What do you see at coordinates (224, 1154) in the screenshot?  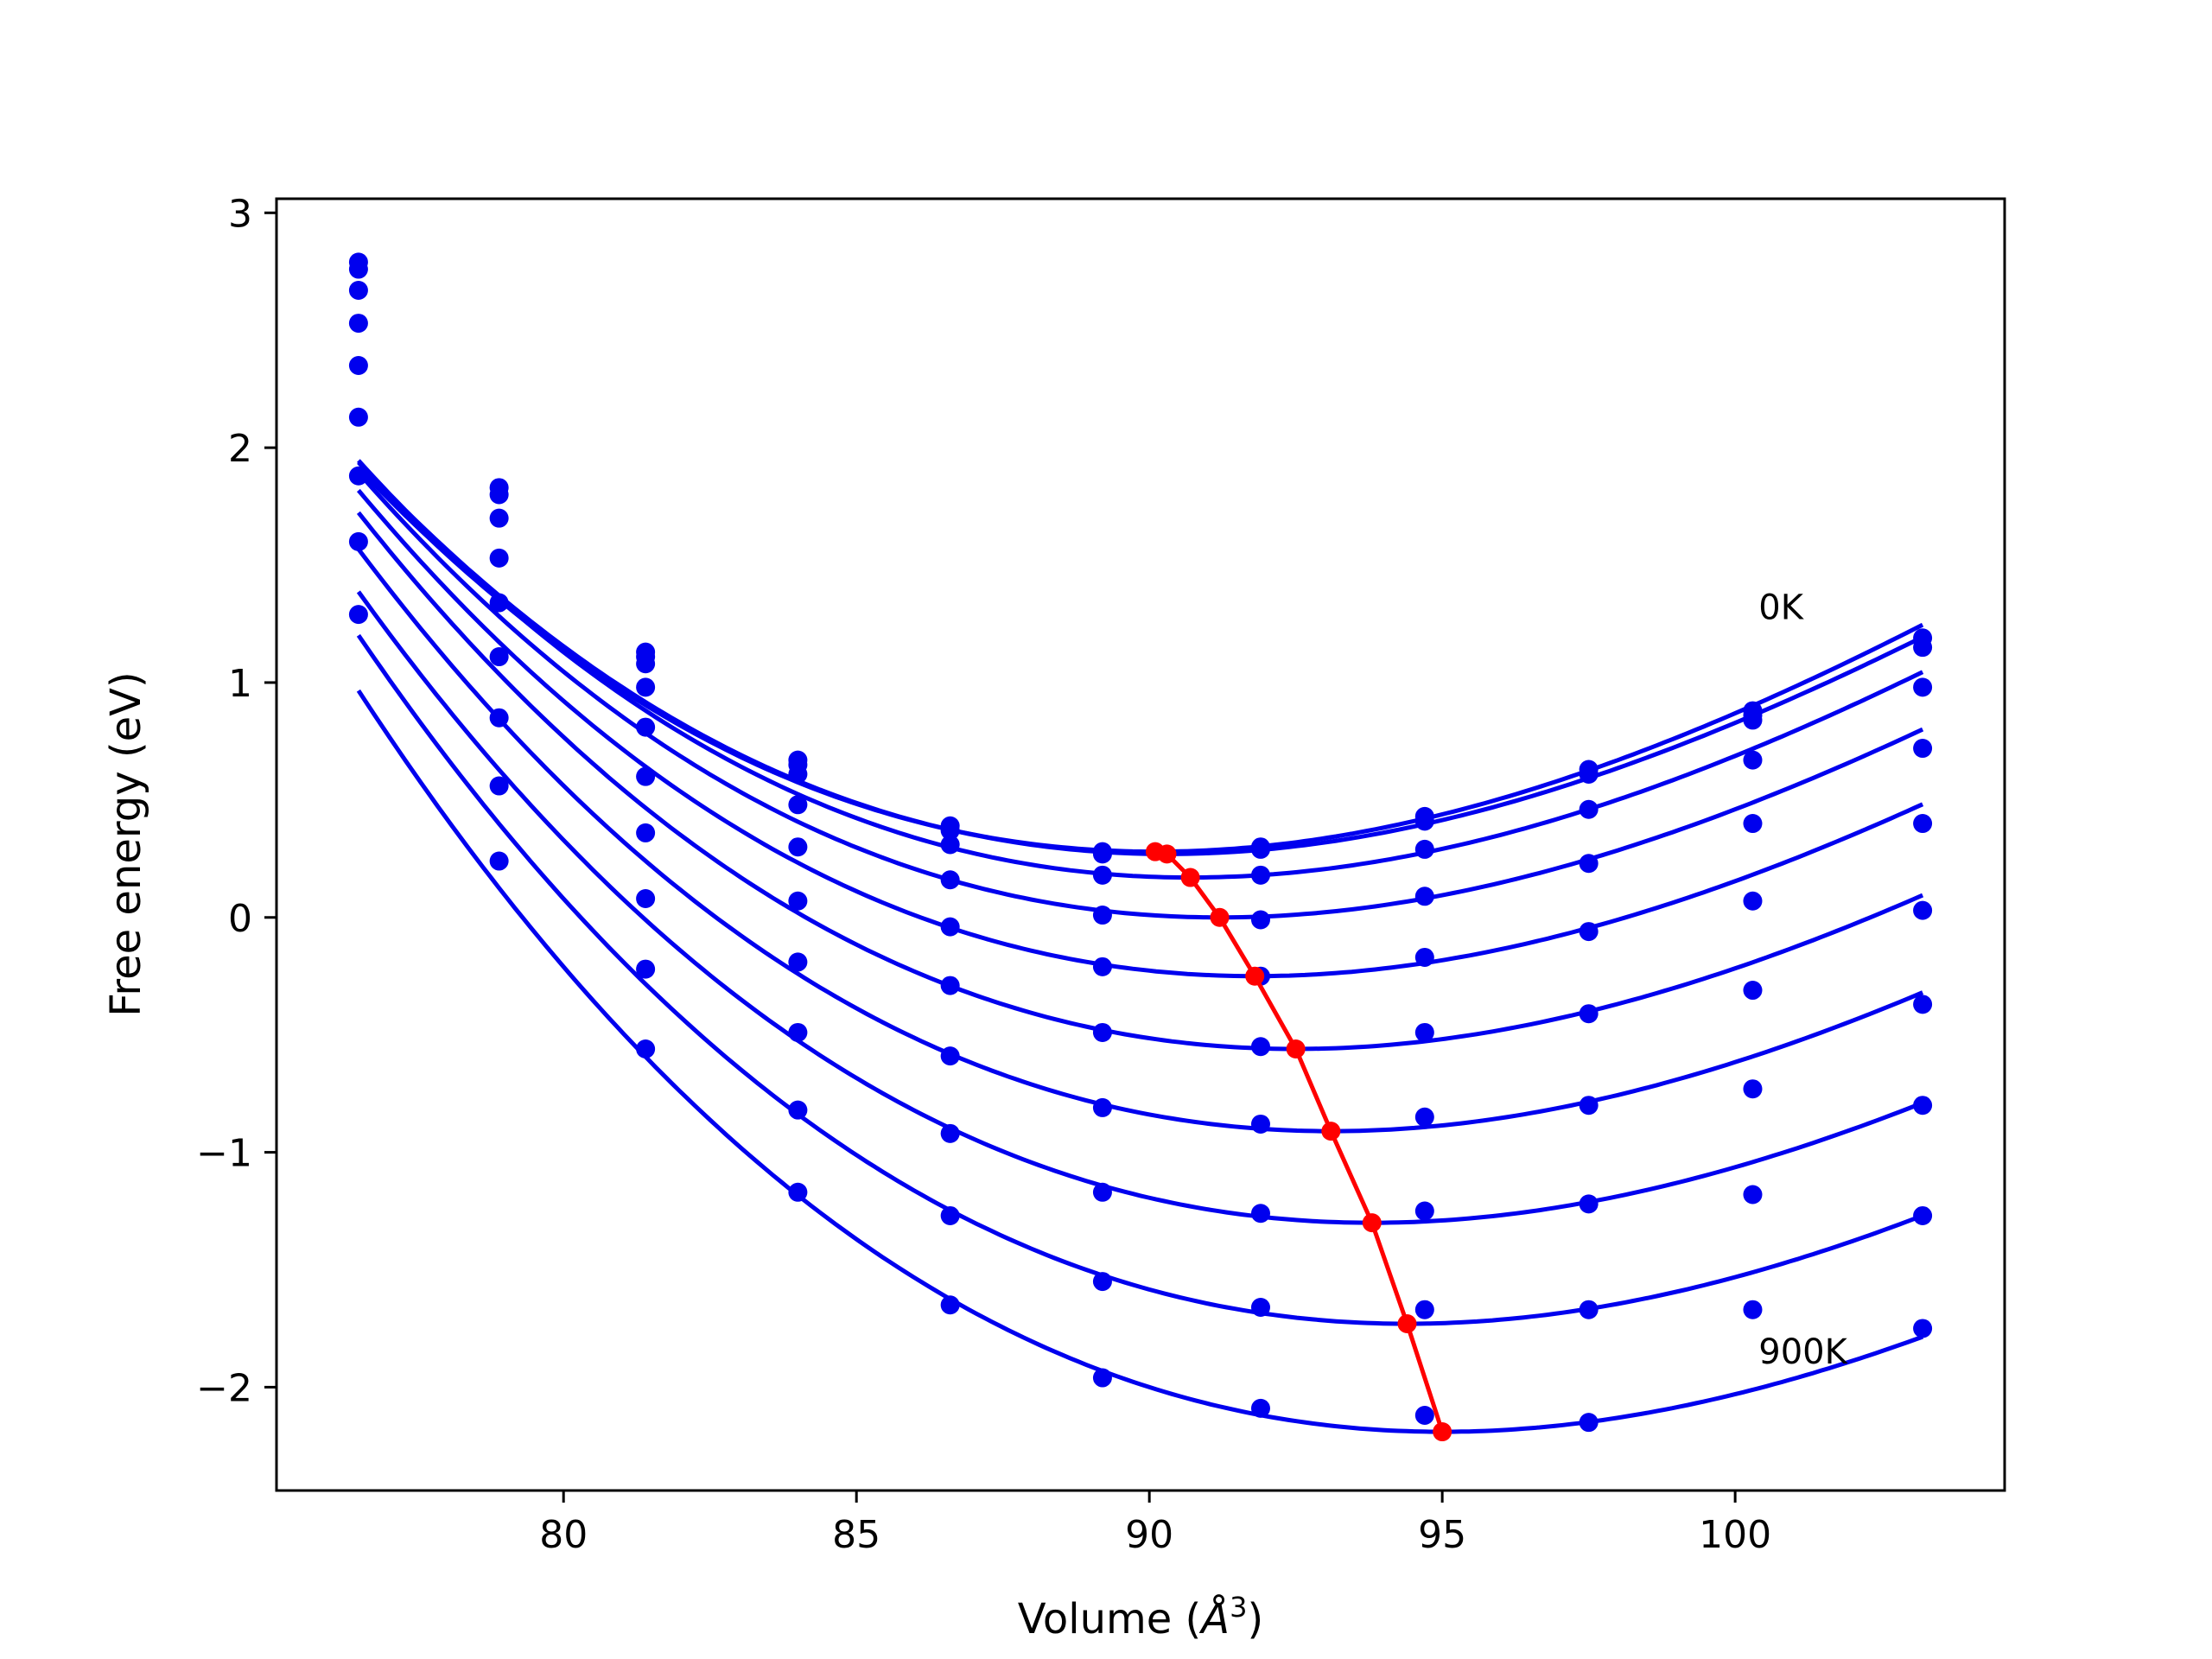 I see `y-tick-label: −1` at bounding box center [224, 1154].